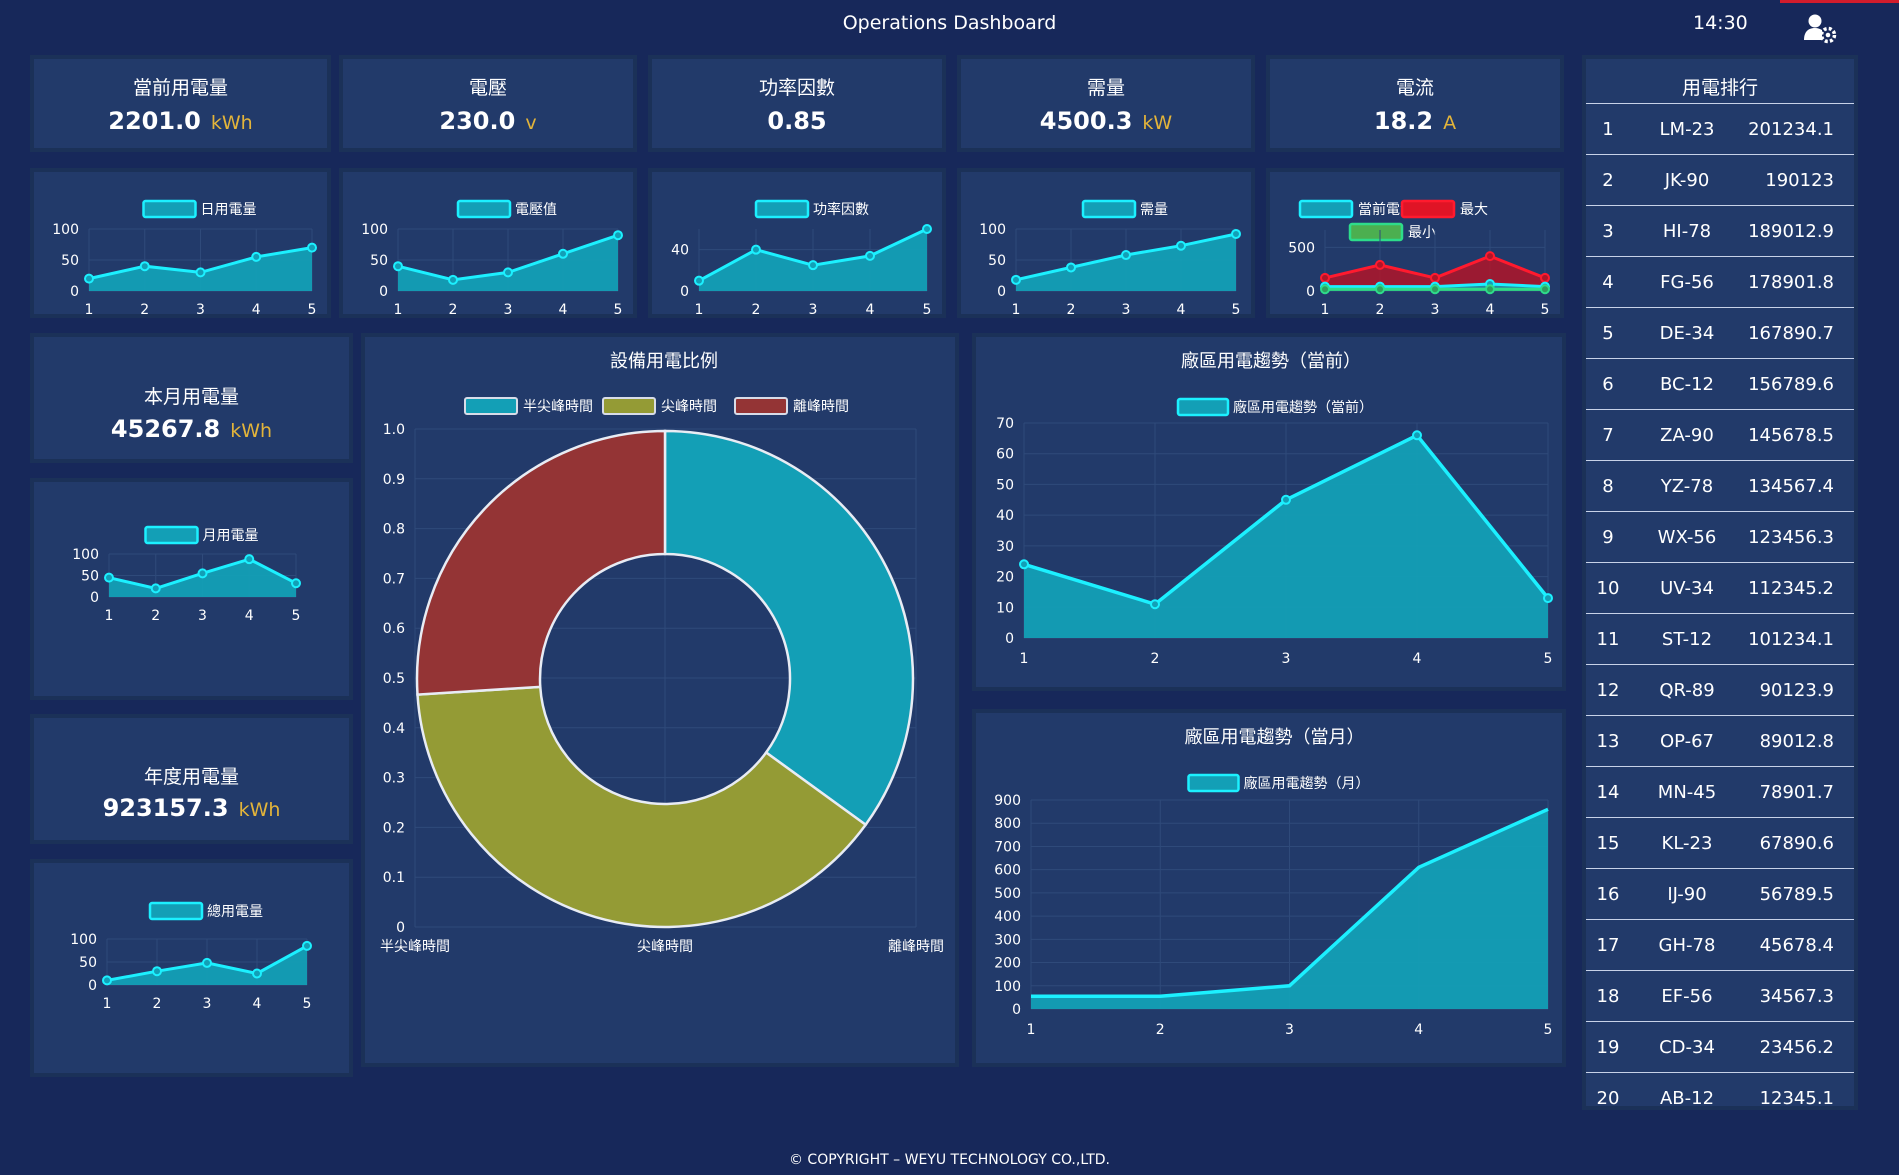 This screenshot has width=1899, height=1175. I want to click on stat-card-demand: 需量 4500.3 kW, so click(1106, 103).